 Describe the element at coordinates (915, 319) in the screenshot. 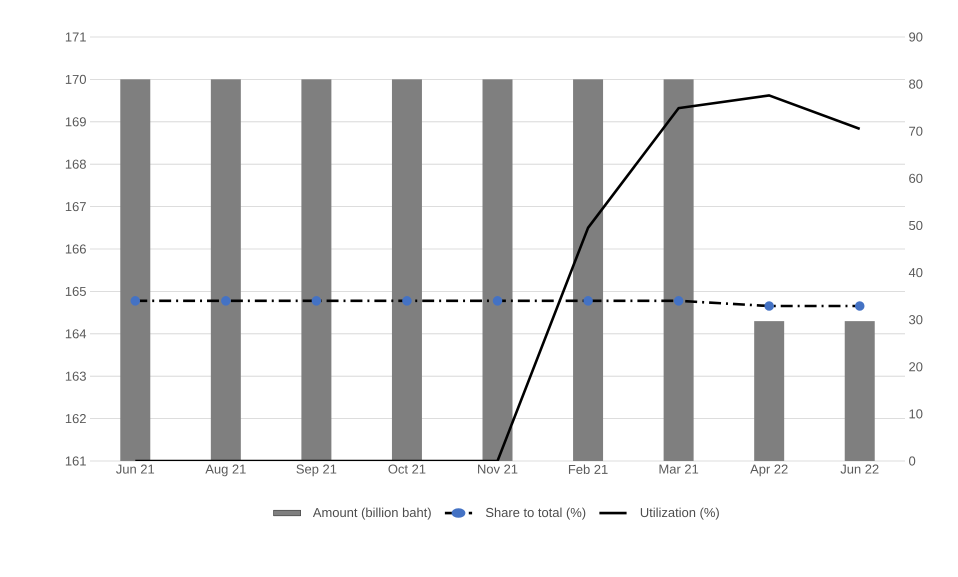

I see `y2-tick-label: 30` at that location.